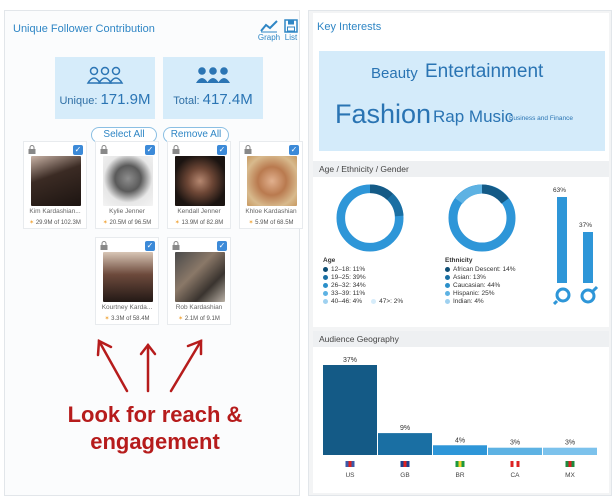 This screenshot has height=504, width=616. Describe the element at coordinates (459, 260) in the screenshot. I see `ethnicity-legend-heading: Ethnicity` at that location.